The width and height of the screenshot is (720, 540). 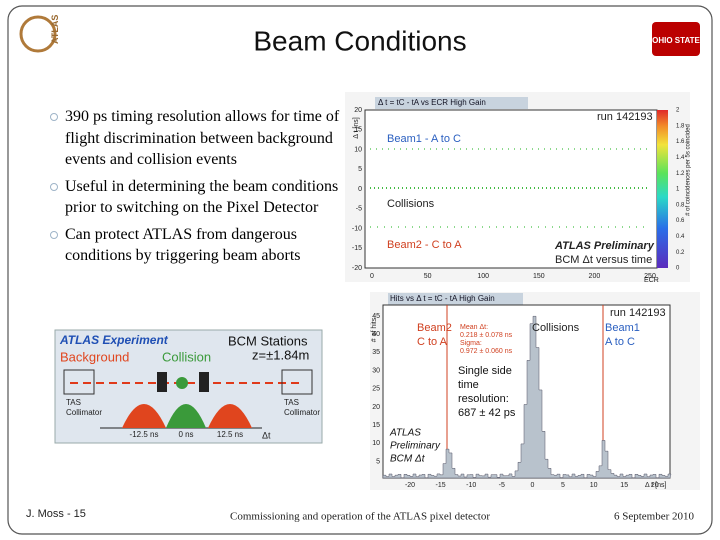 What do you see at coordinates (483, 399) in the screenshot?
I see `plot-label: resolution:` at bounding box center [483, 399].